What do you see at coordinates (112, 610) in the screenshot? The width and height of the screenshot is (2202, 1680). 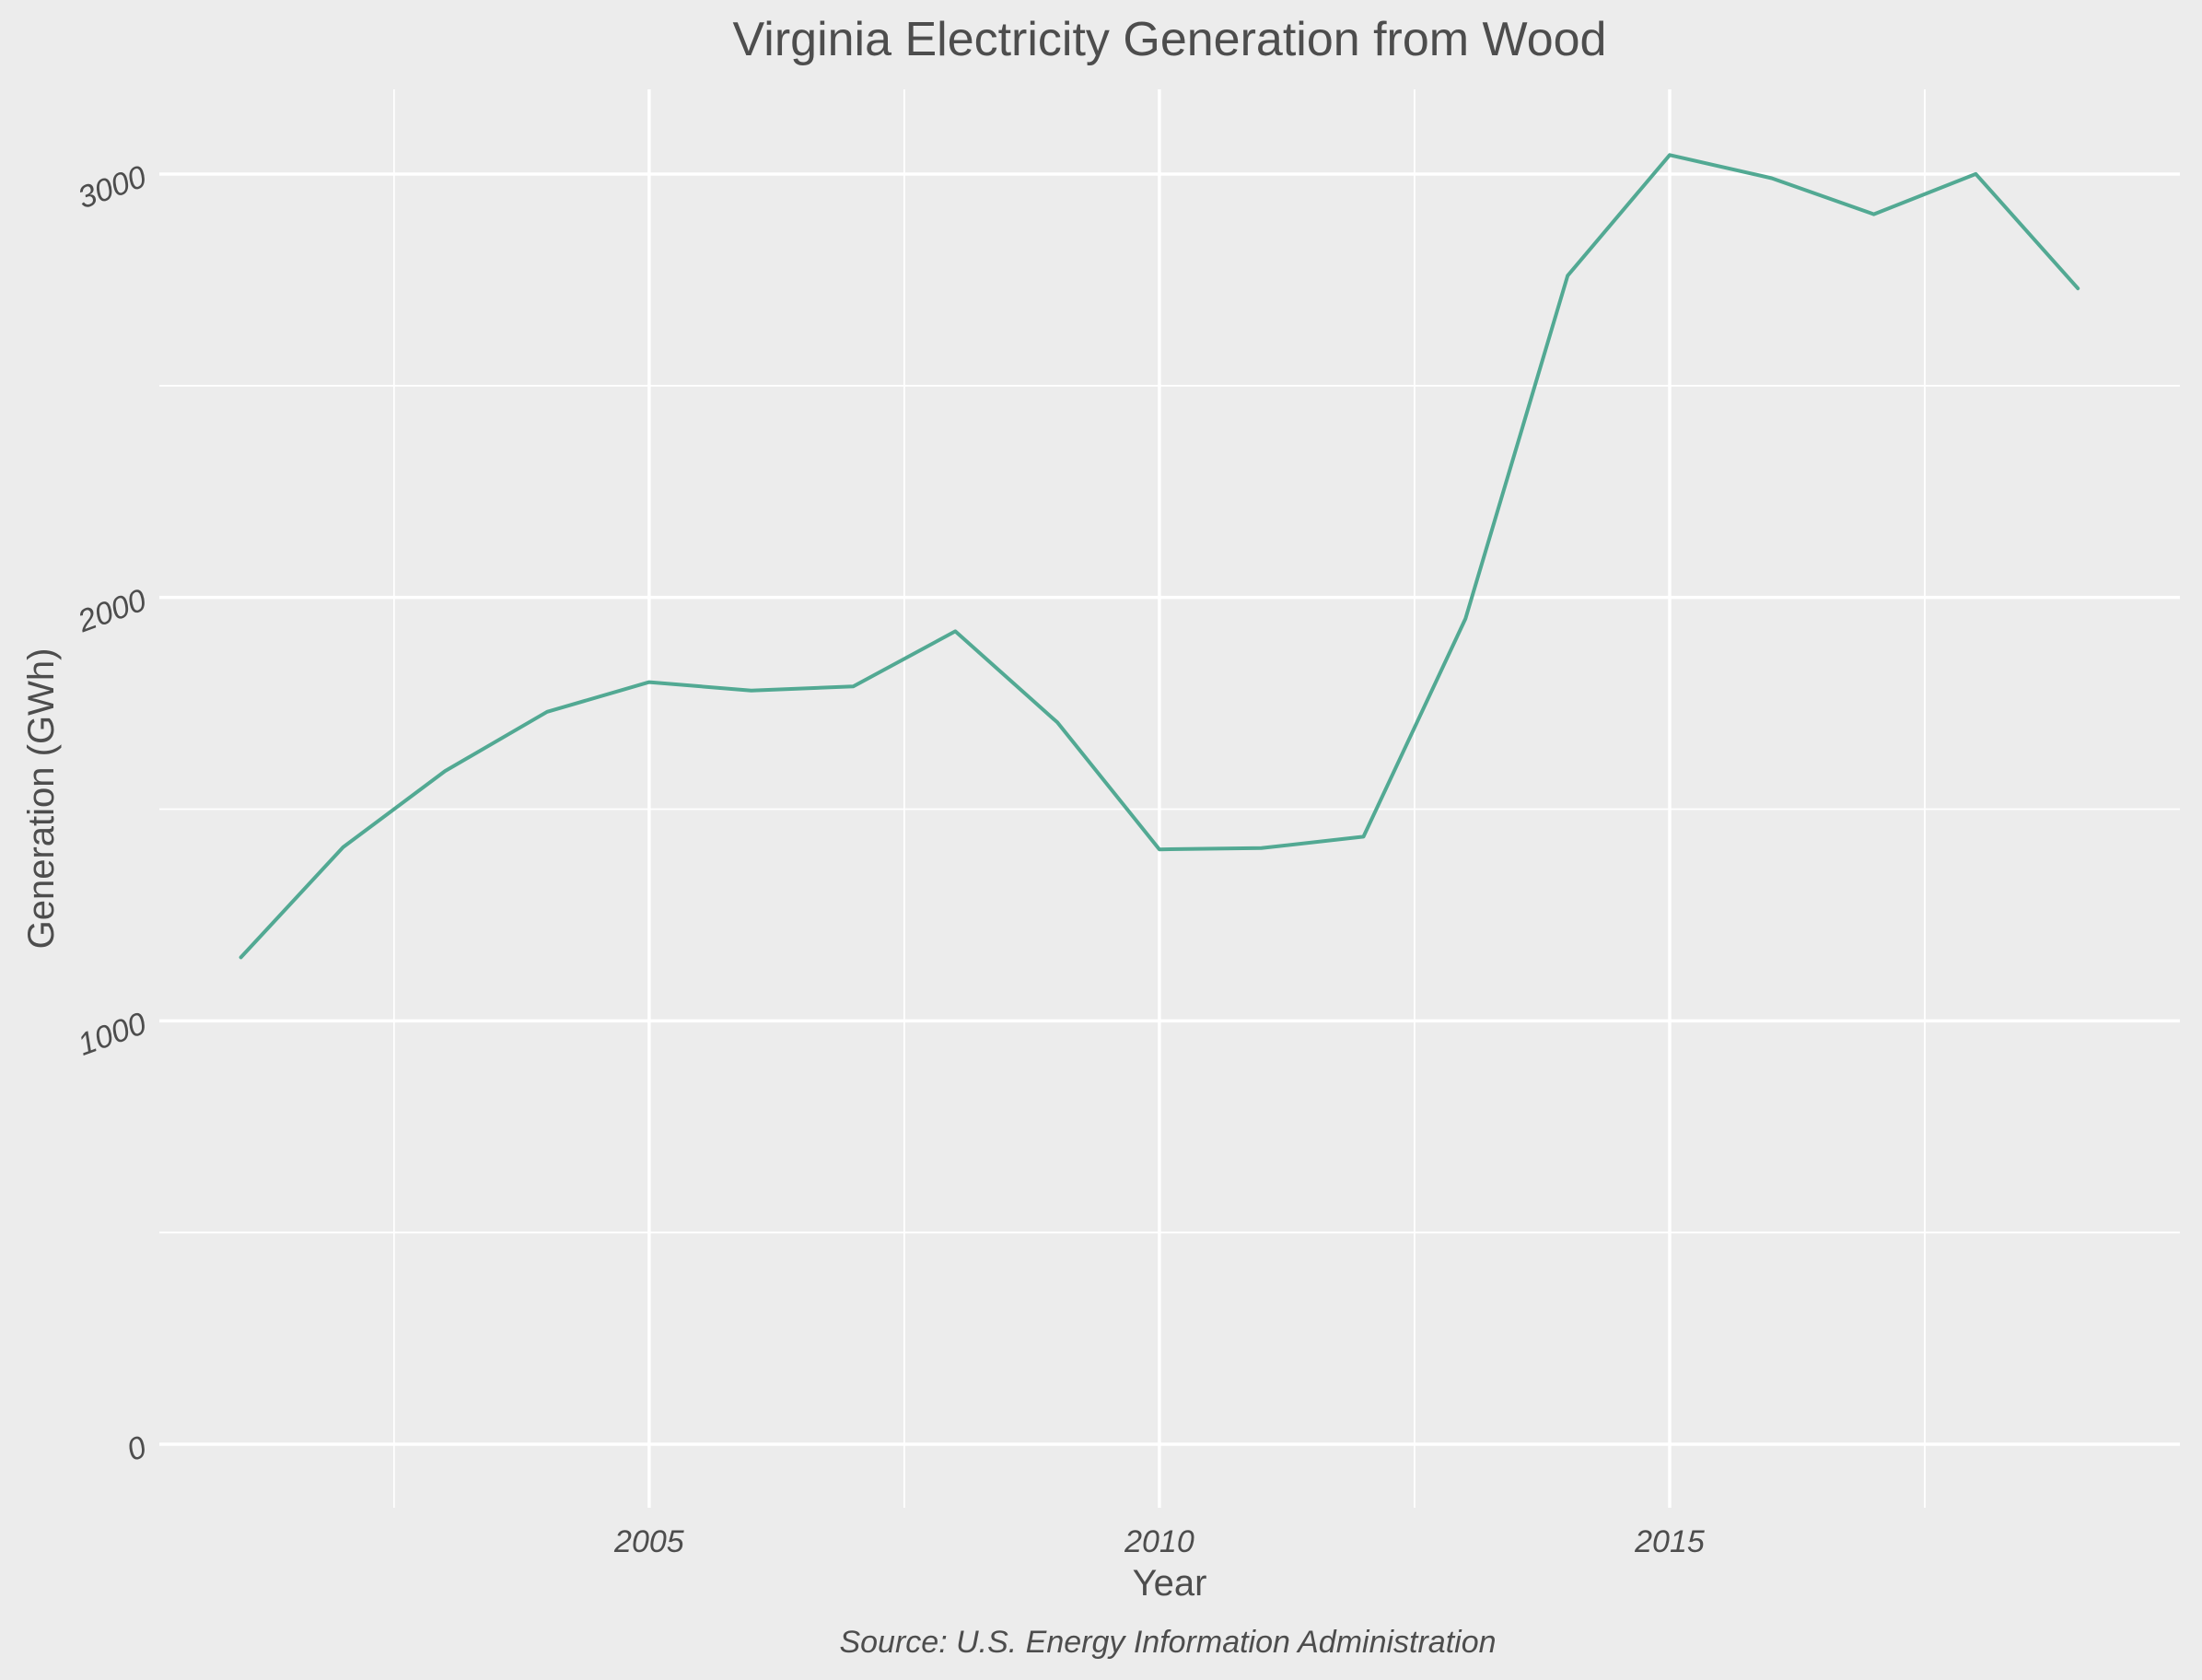 I see `y-tick-label: 2000` at bounding box center [112, 610].